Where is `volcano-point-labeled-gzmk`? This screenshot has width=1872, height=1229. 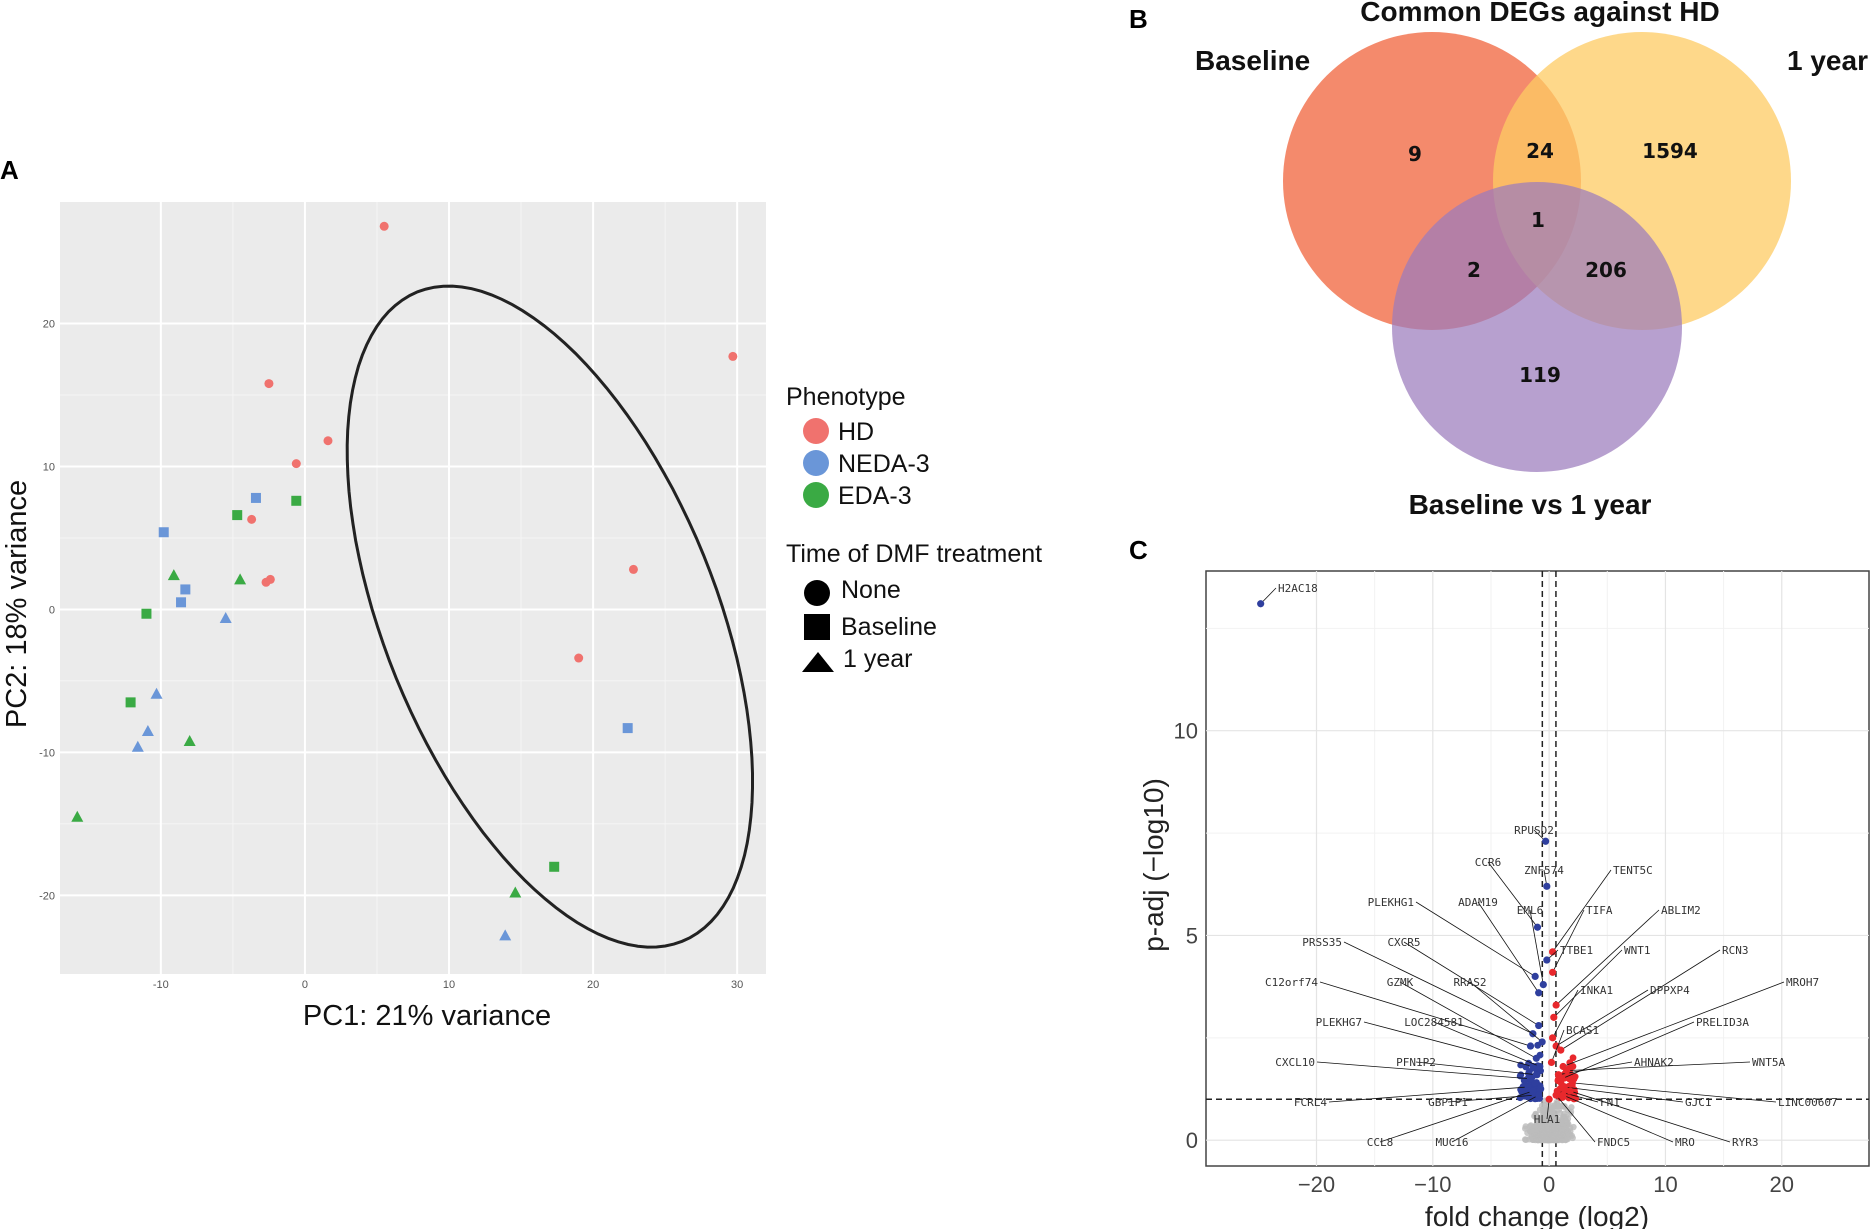 volcano-point-labeled-gzmk is located at coordinates (1536, 1058).